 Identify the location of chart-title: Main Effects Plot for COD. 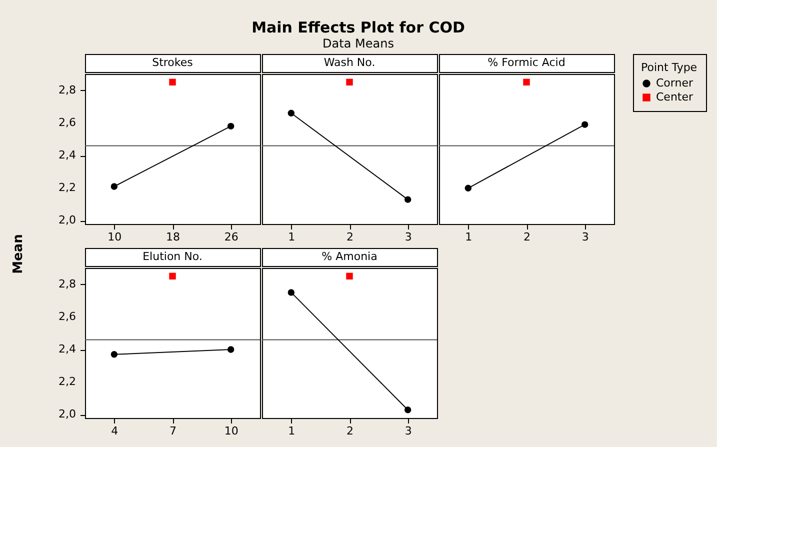
(358, 27).